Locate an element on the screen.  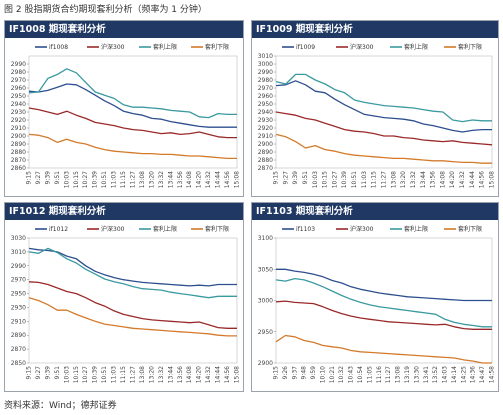
x-tick-label: 10:43 is located at coordinates (351, 374).